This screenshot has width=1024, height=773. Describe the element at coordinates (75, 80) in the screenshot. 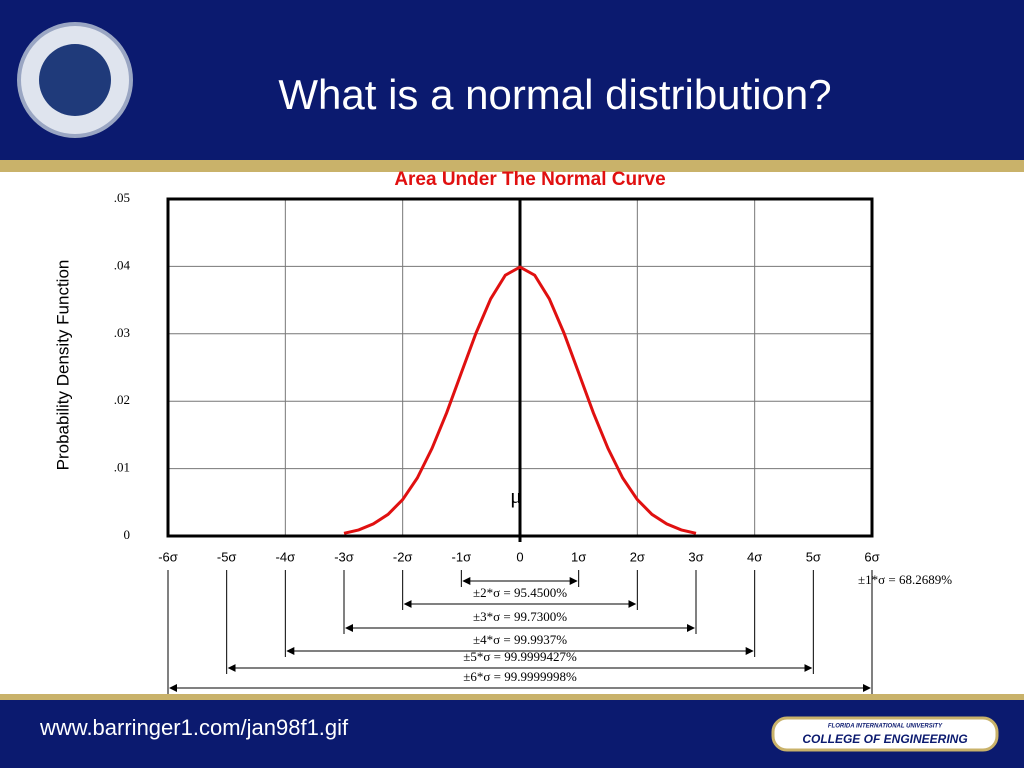

I see `logo-inner` at that location.